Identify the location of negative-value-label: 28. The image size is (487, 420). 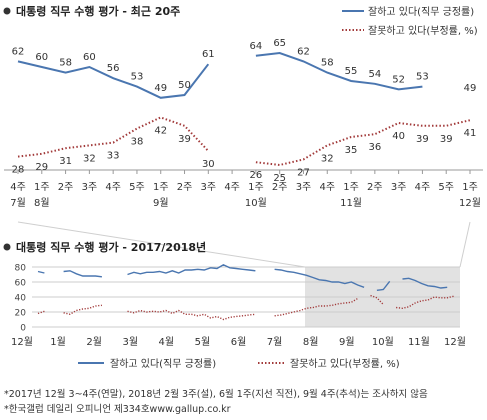
(18, 170).